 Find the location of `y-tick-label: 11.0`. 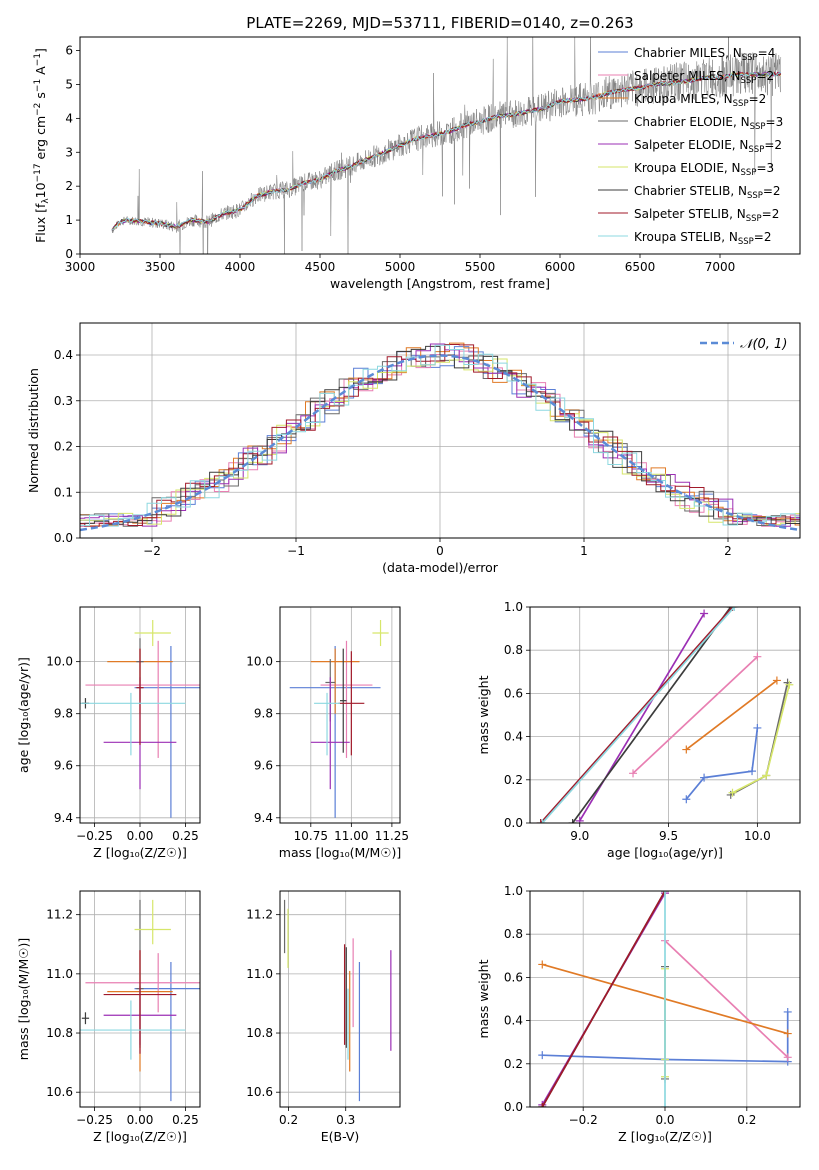

y-tick-label: 11.0 is located at coordinates (259, 974).